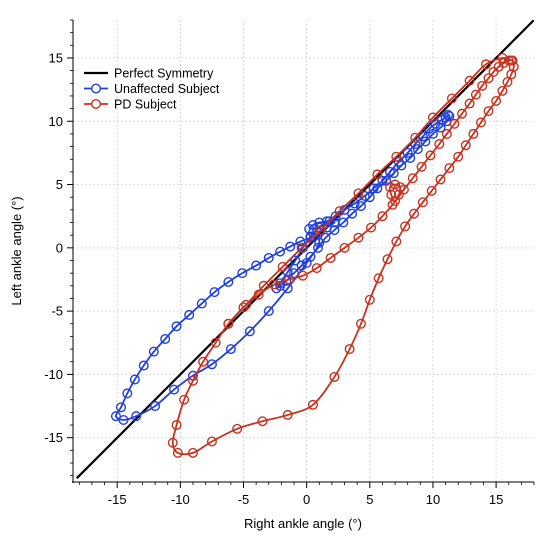 The image size is (550, 538). I want to click on x-tick-label: -10, so click(180, 499).